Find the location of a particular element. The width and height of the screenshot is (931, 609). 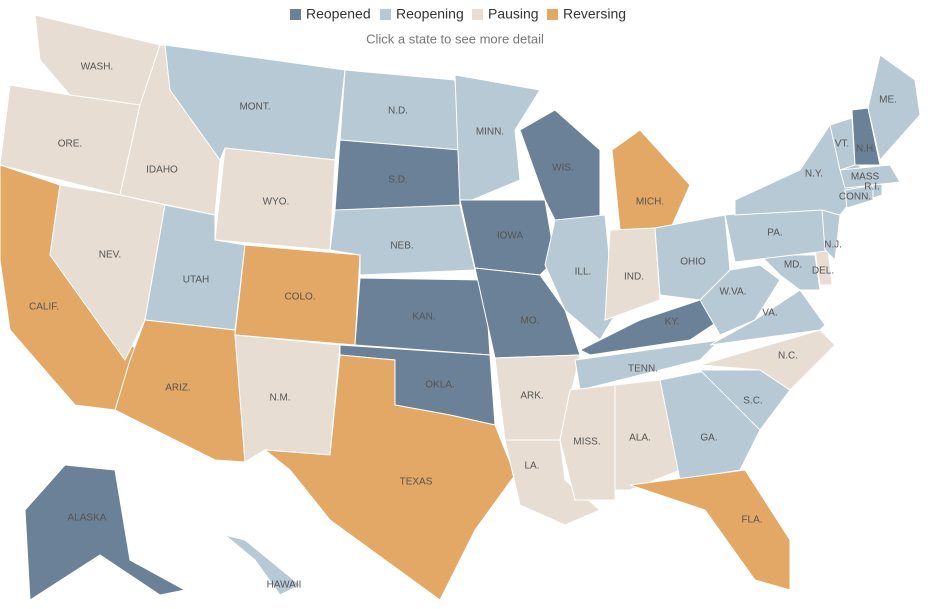

legend: Reopened Reopening Pausing Reversing is located at coordinates (458, 14).